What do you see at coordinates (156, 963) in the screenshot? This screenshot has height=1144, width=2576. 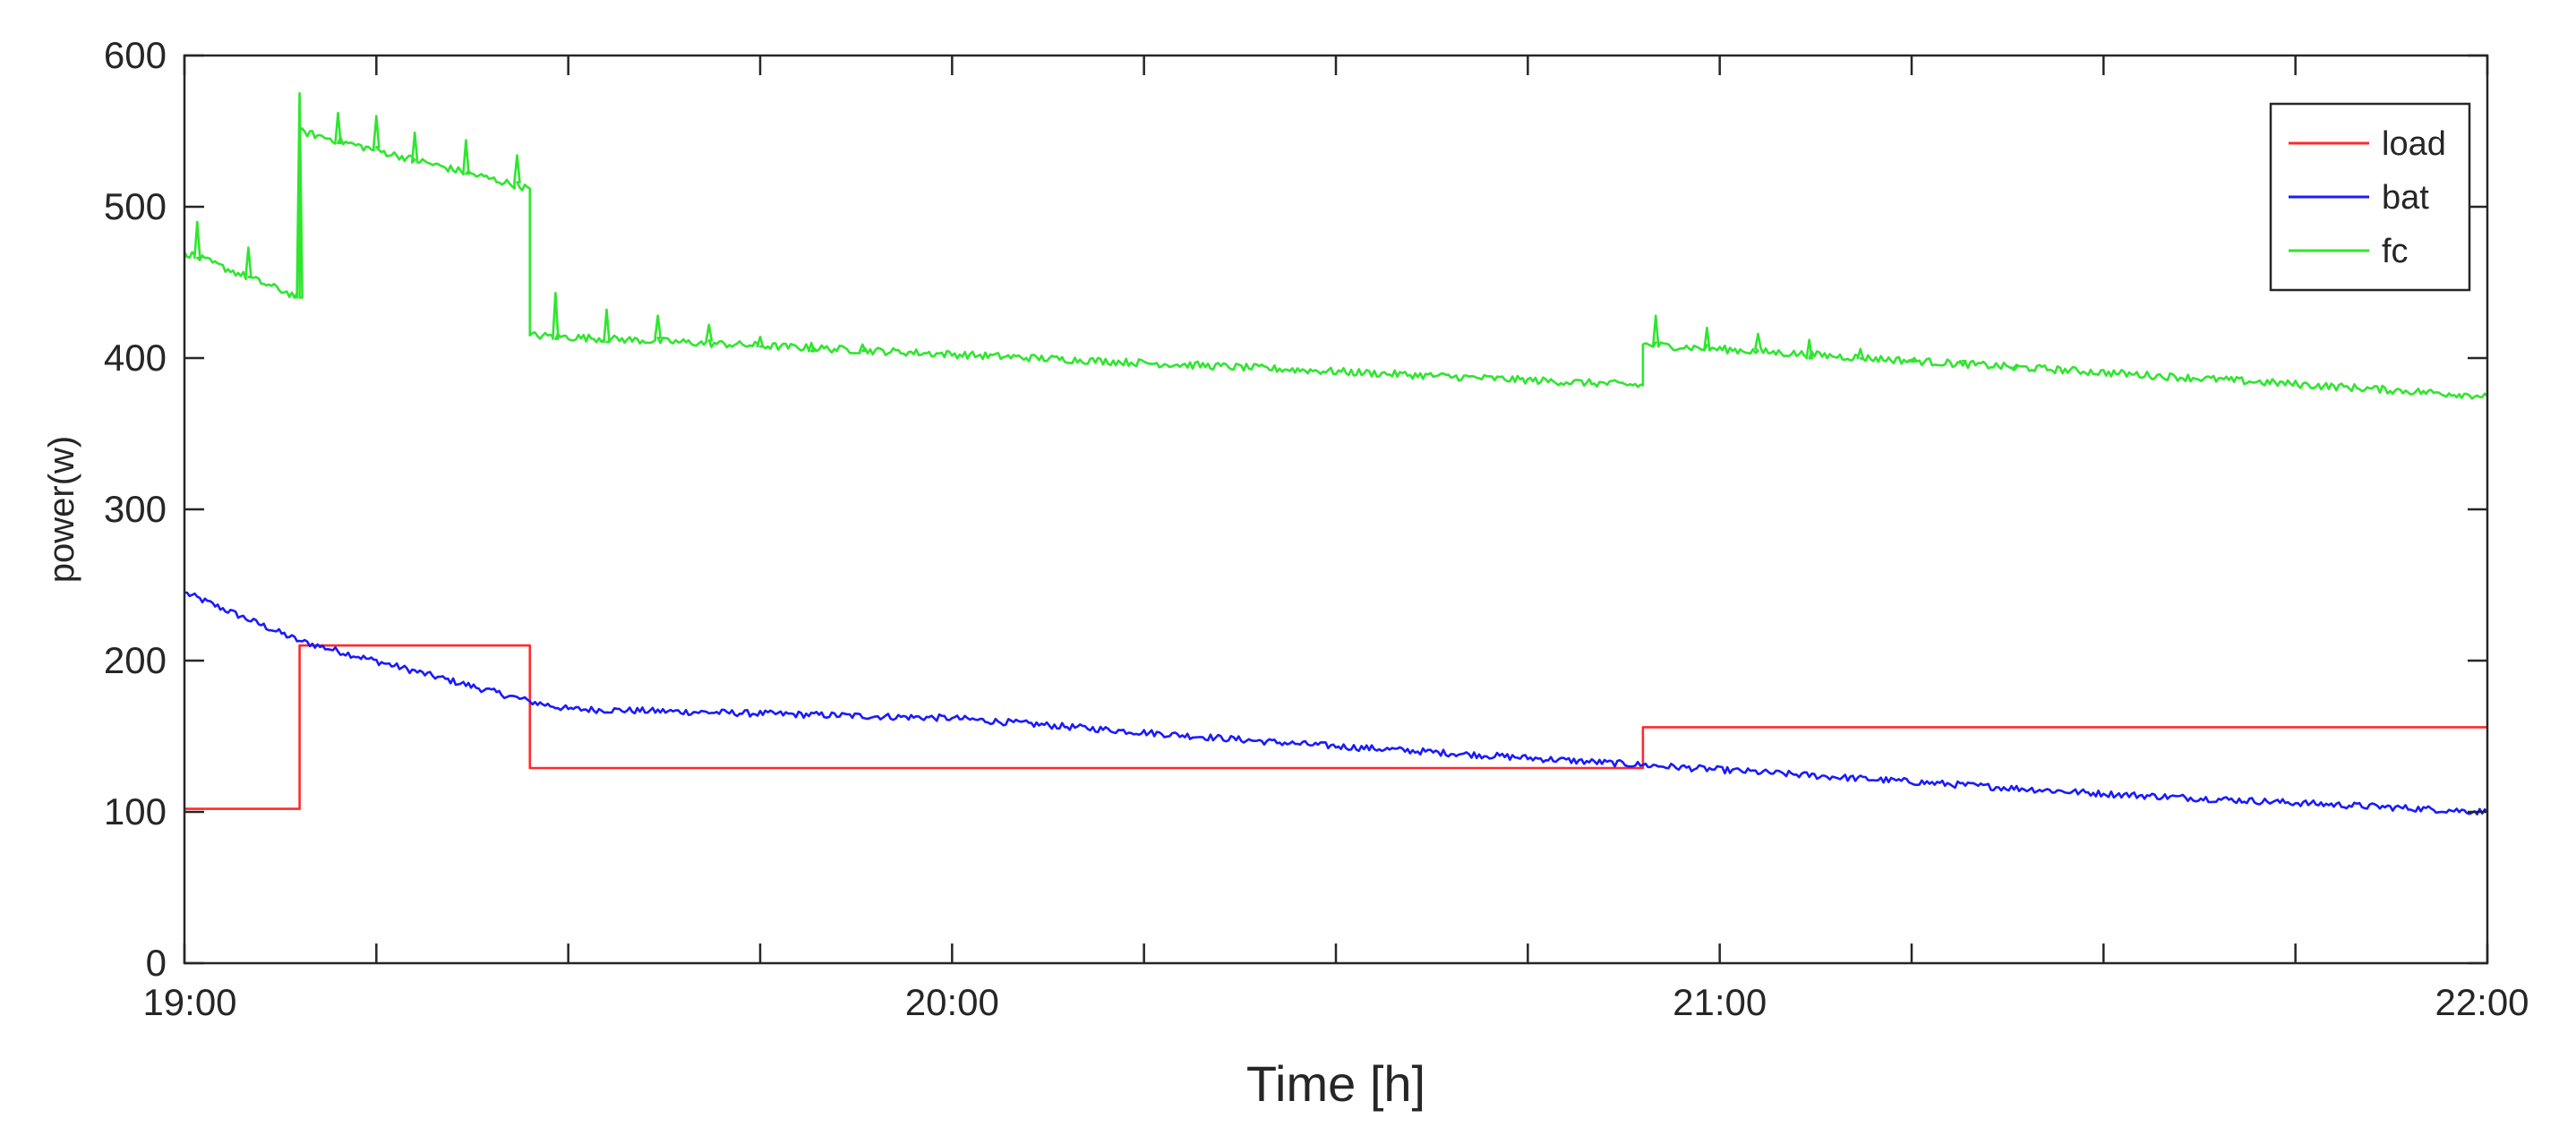 I see `y-tick-label-0: 0` at bounding box center [156, 963].